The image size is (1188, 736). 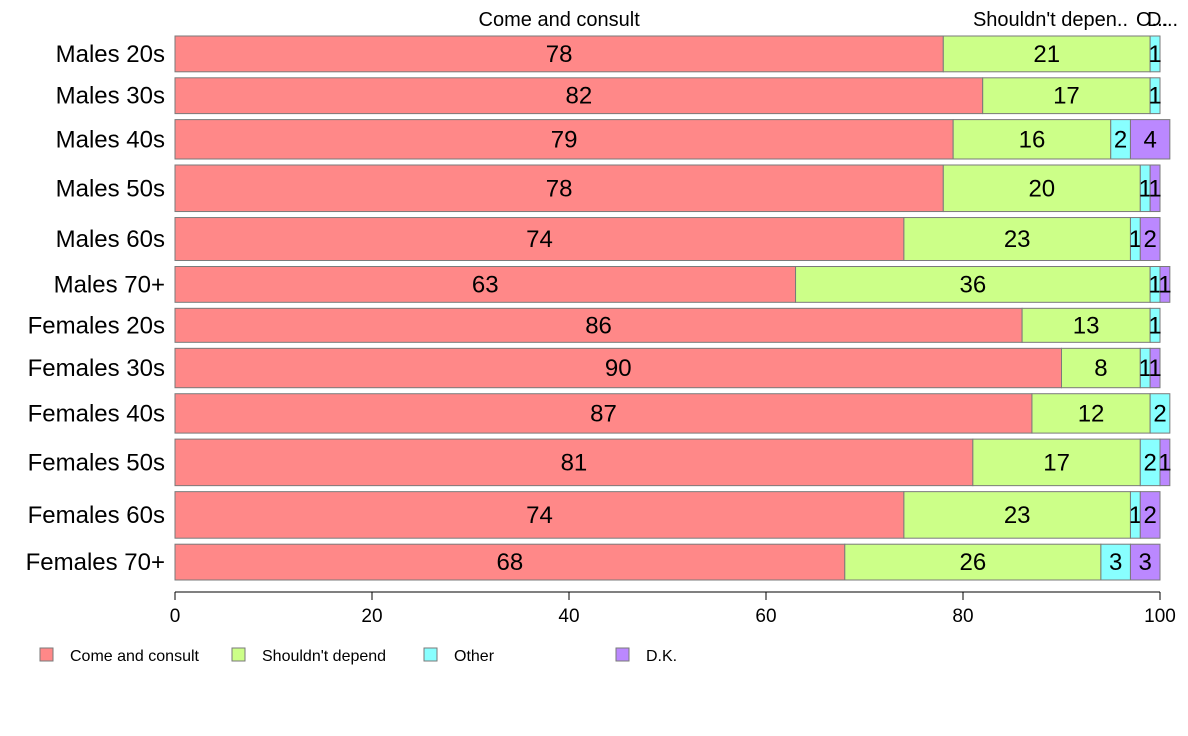 I want to click on x-tick-label: 20, so click(x=371, y=616).